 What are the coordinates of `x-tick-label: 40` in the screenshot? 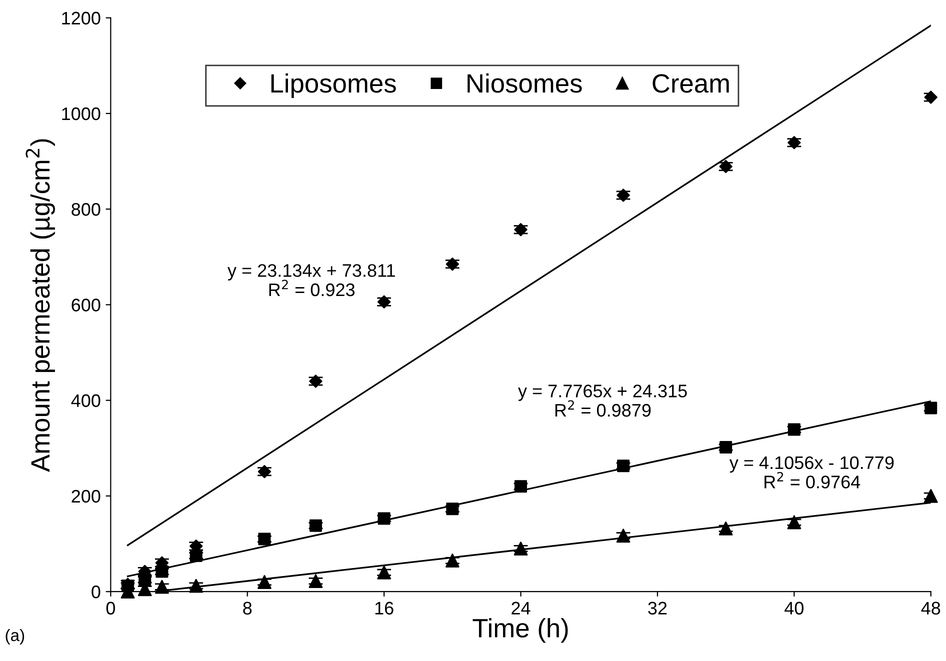 It's located at (794, 608).